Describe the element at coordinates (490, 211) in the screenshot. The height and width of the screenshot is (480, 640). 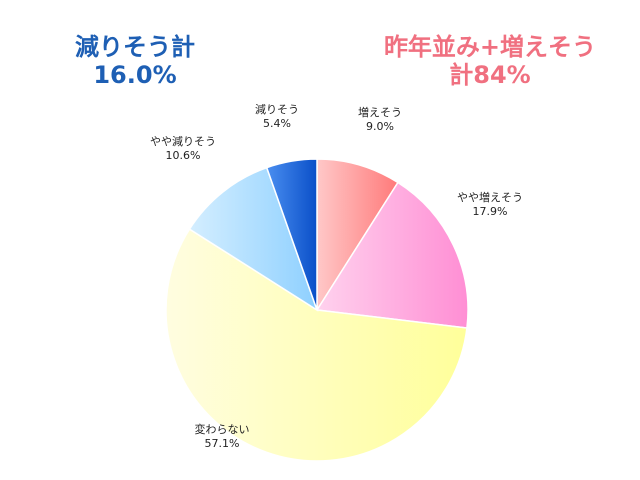
I see `slice-value-label-1: 17.9%` at that location.